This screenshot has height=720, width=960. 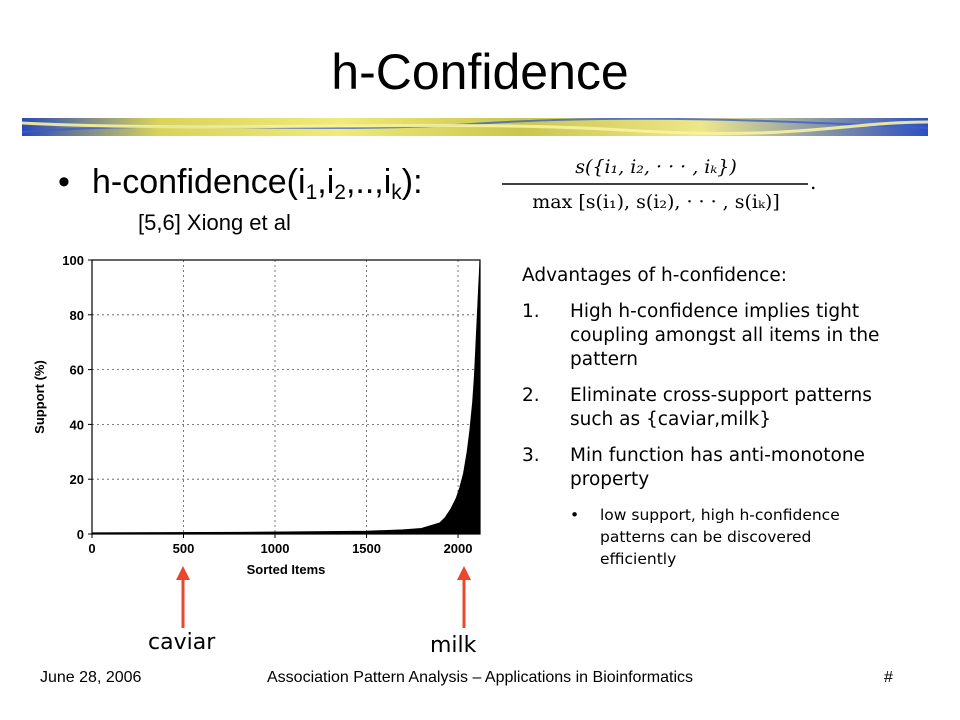 I want to click on advantage-number: 3., so click(x=531, y=455).